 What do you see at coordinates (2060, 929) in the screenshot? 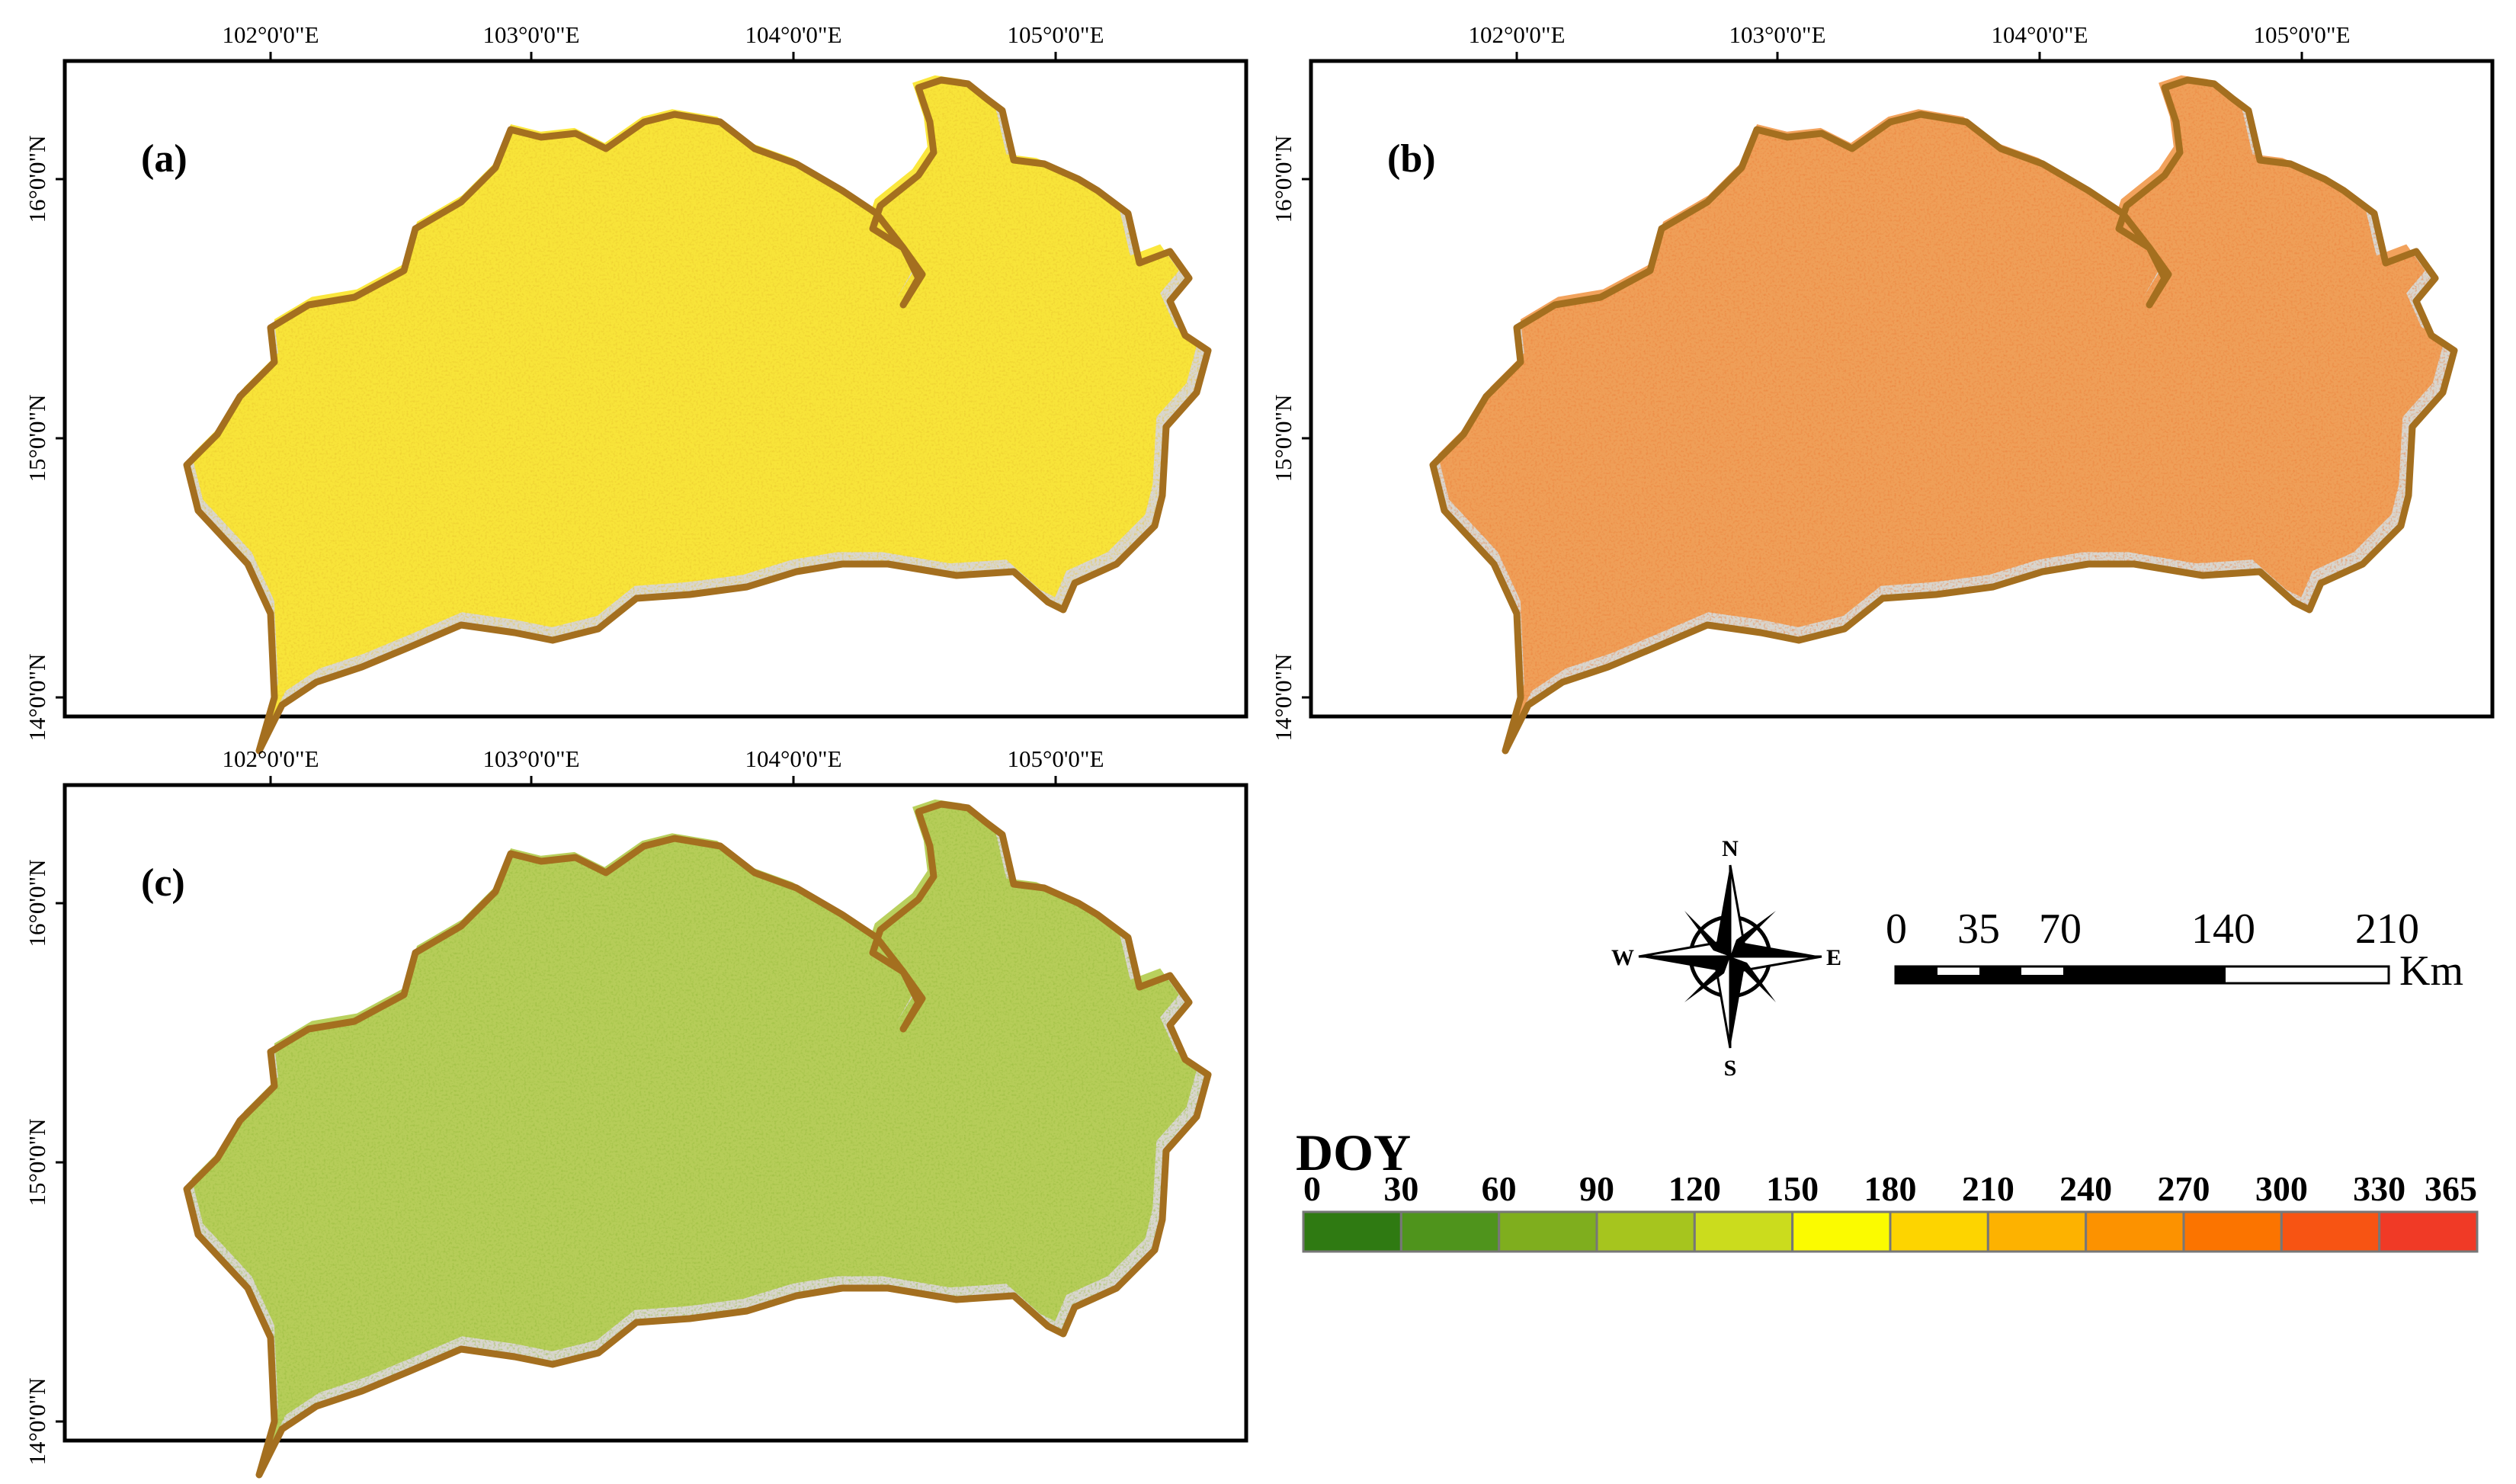
I see `scale-label: 70` at bounding box center [2060, 929].